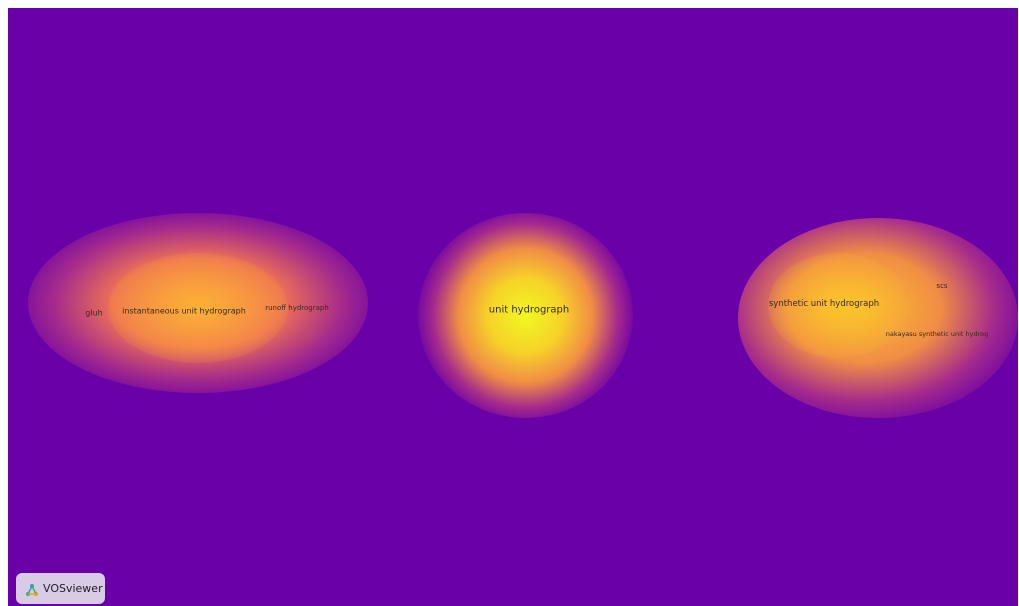 Image resolution: width=1019 pixels, height=606 pixels. What do you see at coordinates (73, 588) in the screenshot?
I see `vosviewer-logo-label: VOSviewer` at bounding box center [73, 588].